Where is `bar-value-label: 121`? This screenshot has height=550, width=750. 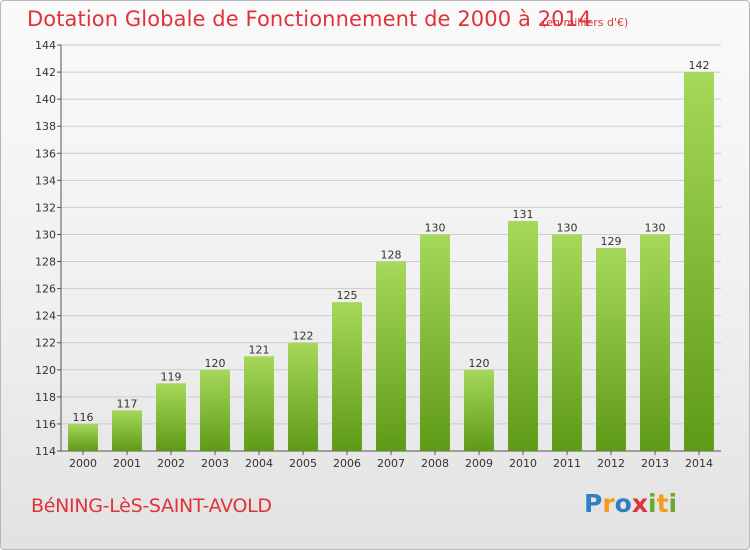
bar-value-label: 121 is located at coordinates (259, 349).